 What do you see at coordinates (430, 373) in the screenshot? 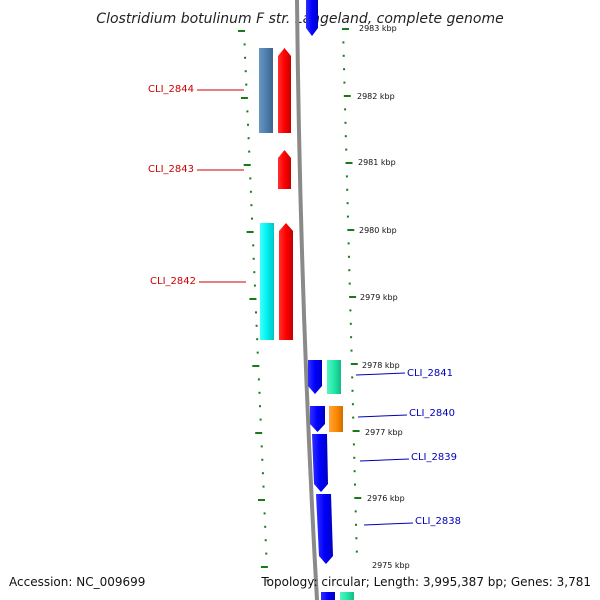
I see `gene-label-cli-2841: CLI_2841` at bounding box center [430, 373].